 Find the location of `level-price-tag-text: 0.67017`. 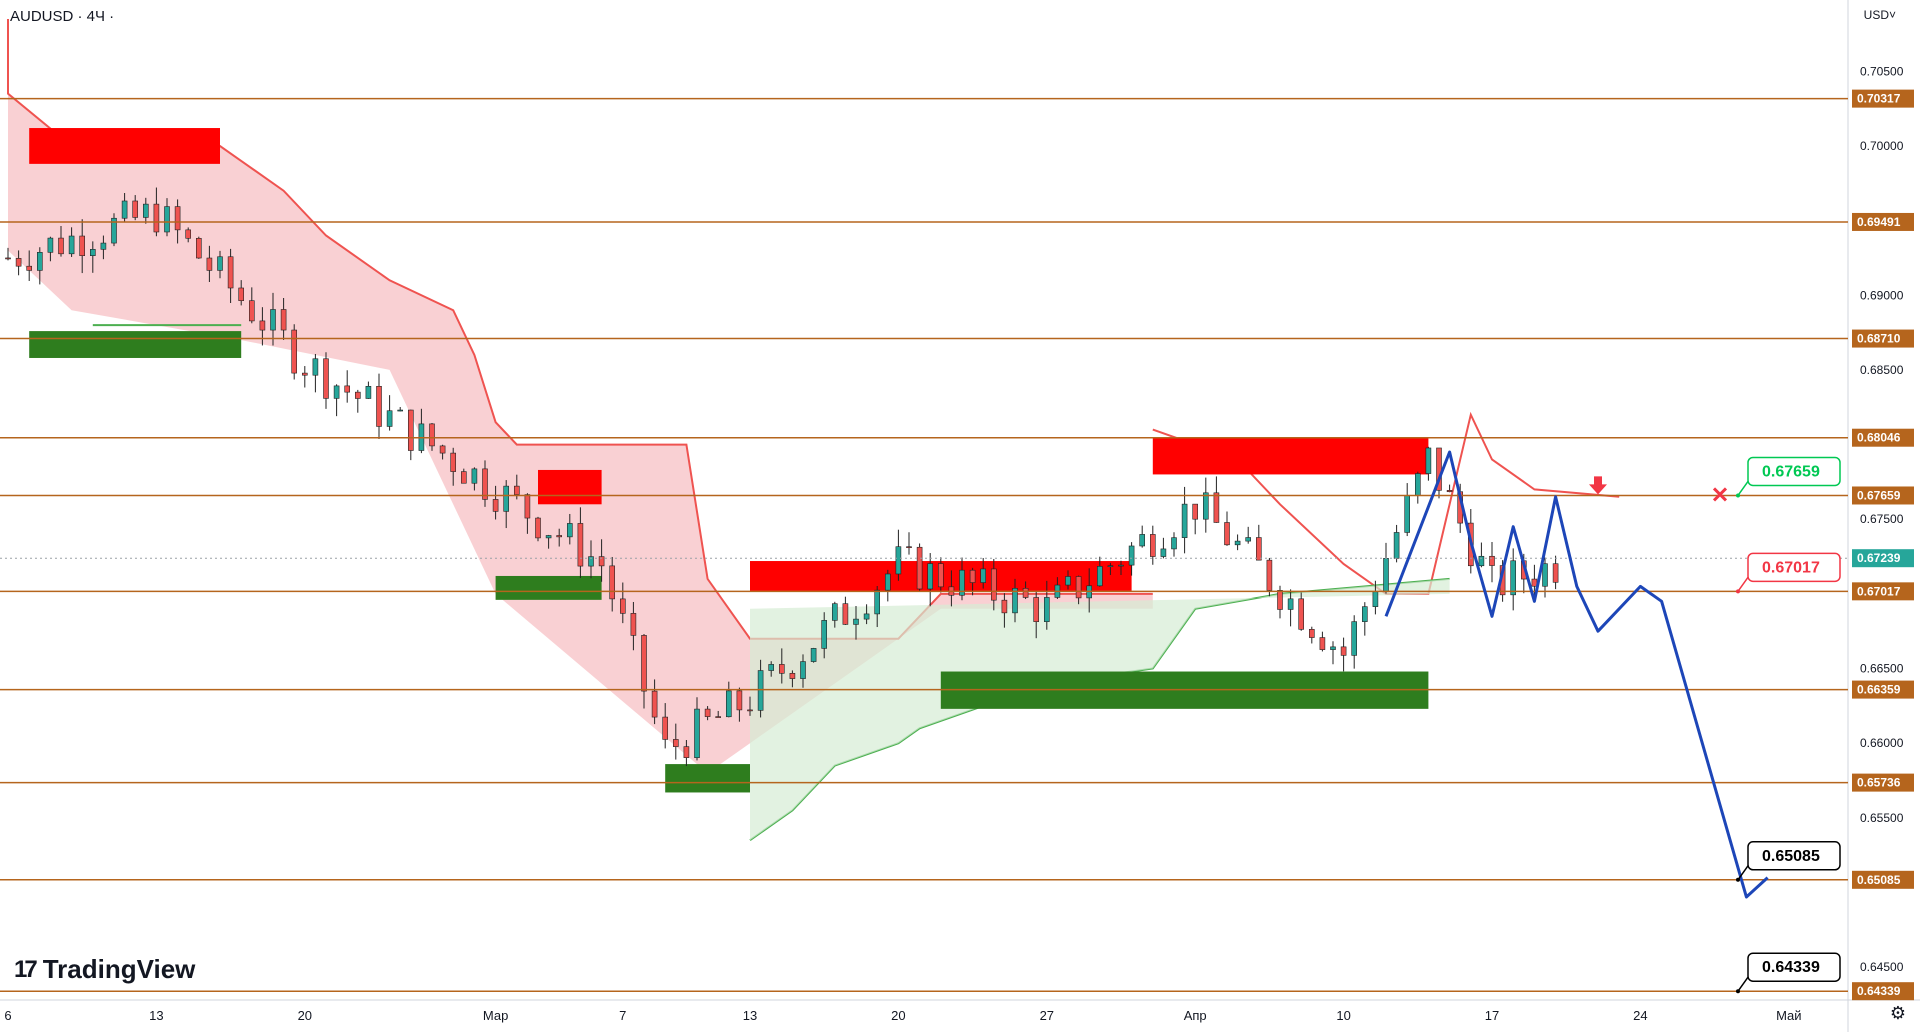

level-price-tag-text: 0.67017 is located at coordinates (1879, 591).